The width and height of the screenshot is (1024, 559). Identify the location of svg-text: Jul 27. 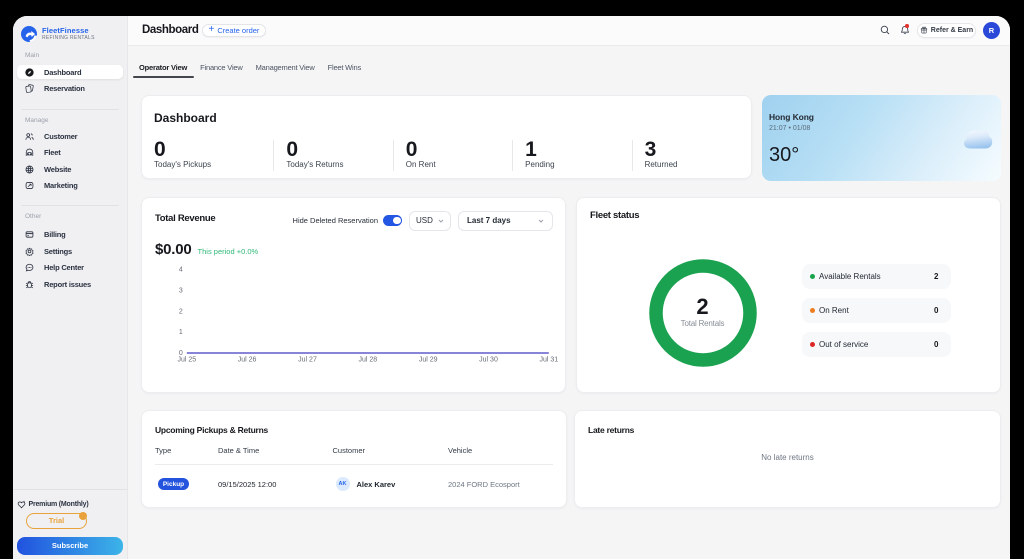
(307, 360).